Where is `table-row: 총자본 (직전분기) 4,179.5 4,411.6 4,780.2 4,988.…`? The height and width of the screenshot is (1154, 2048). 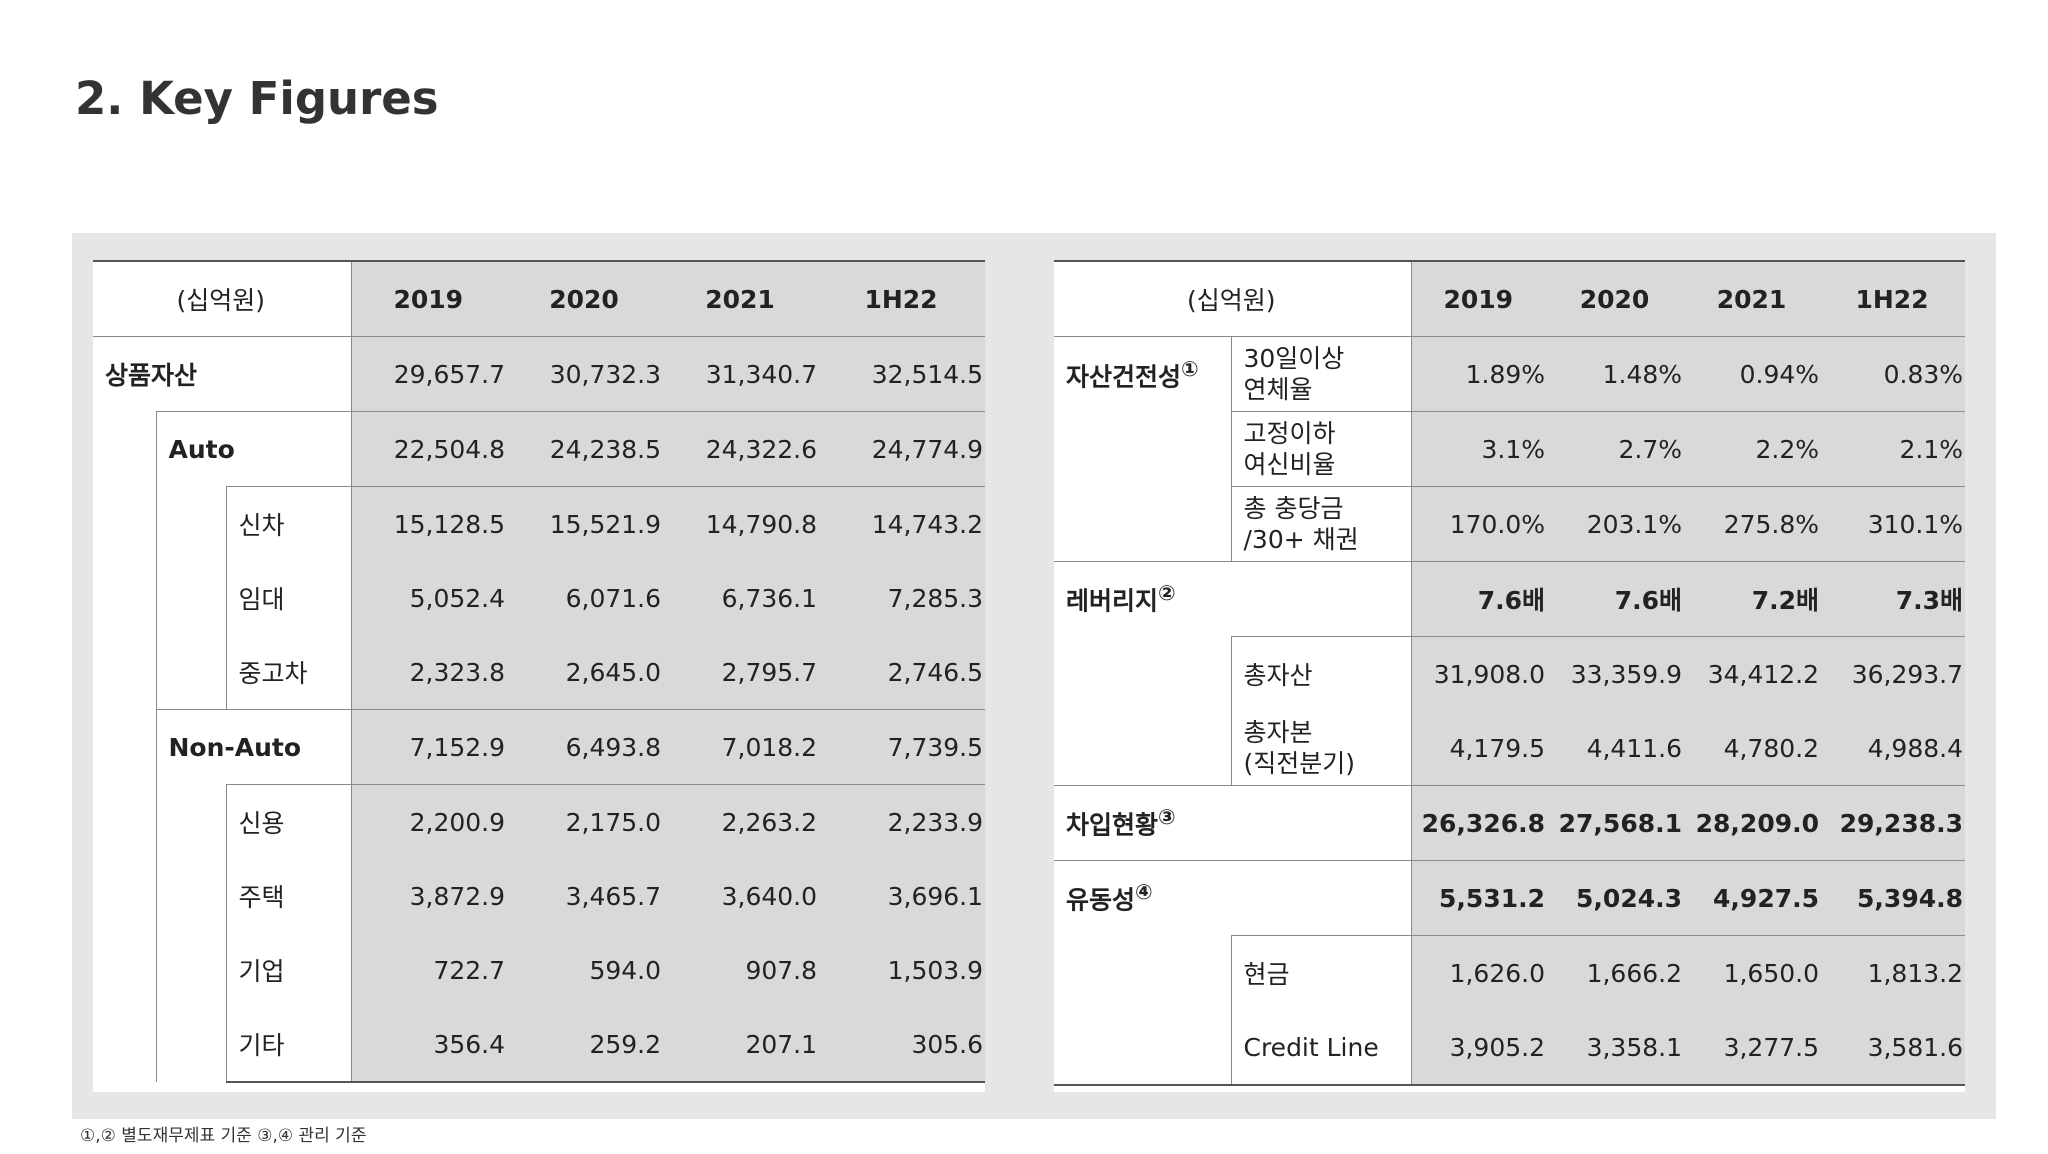 table-row: 총자본 (직전분기) 4,179.5 4,411.6 4,780.2 4,988.… is located at coordinates (1510, 748).